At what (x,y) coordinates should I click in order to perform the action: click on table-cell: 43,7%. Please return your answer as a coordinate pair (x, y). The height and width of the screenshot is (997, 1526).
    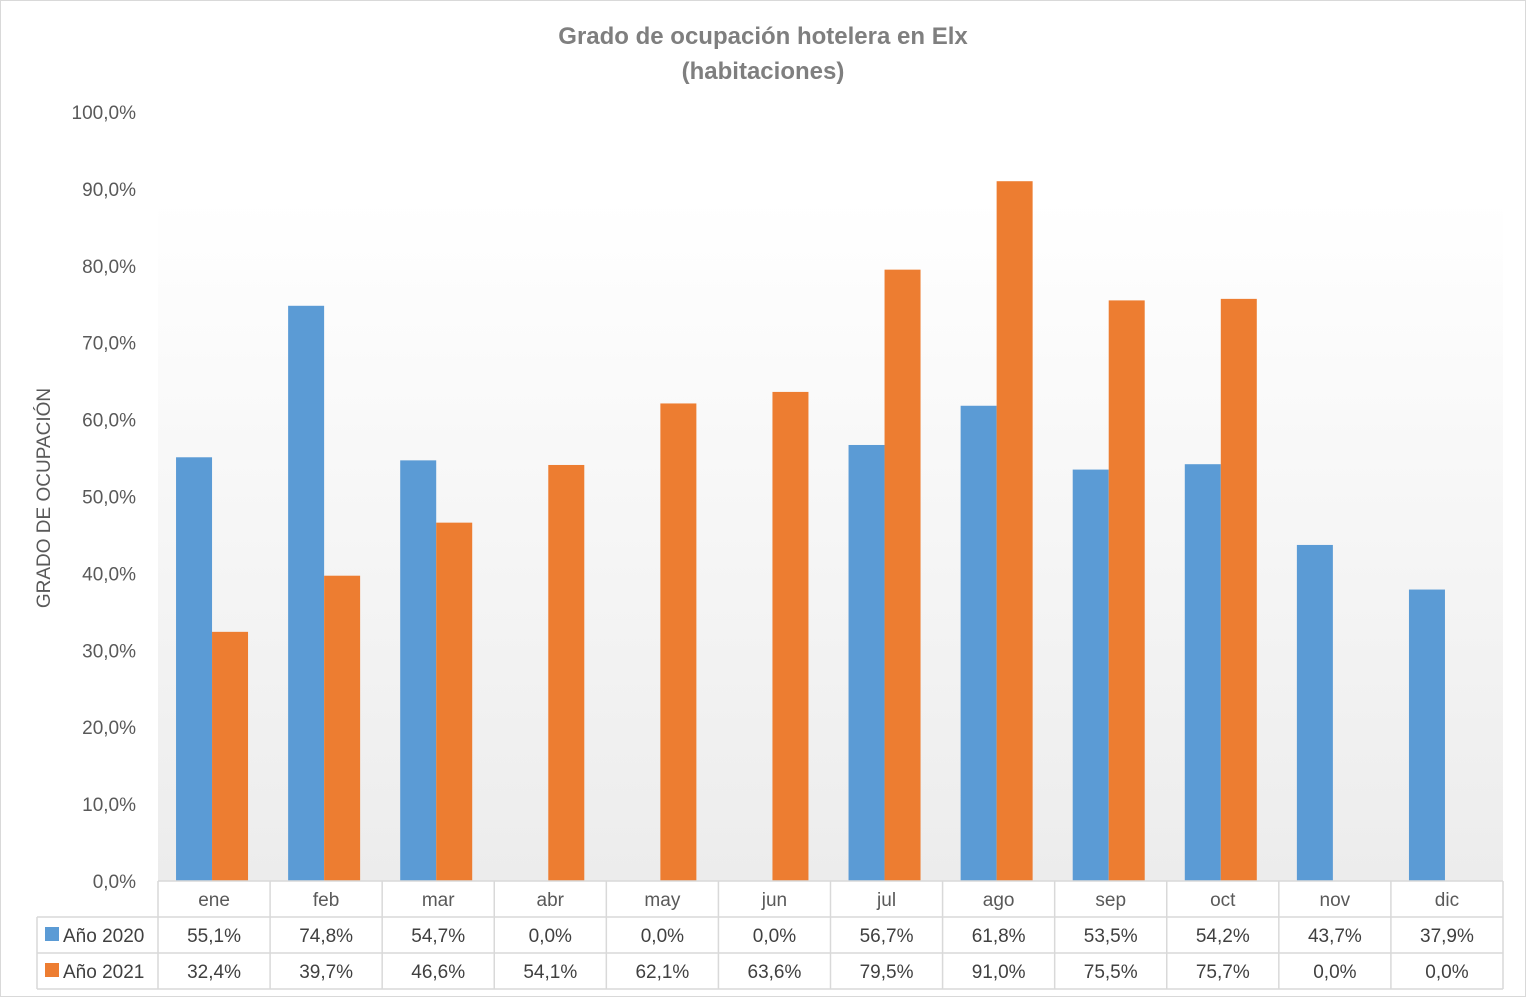
    Looking at the image, I should click on (1335, 936).